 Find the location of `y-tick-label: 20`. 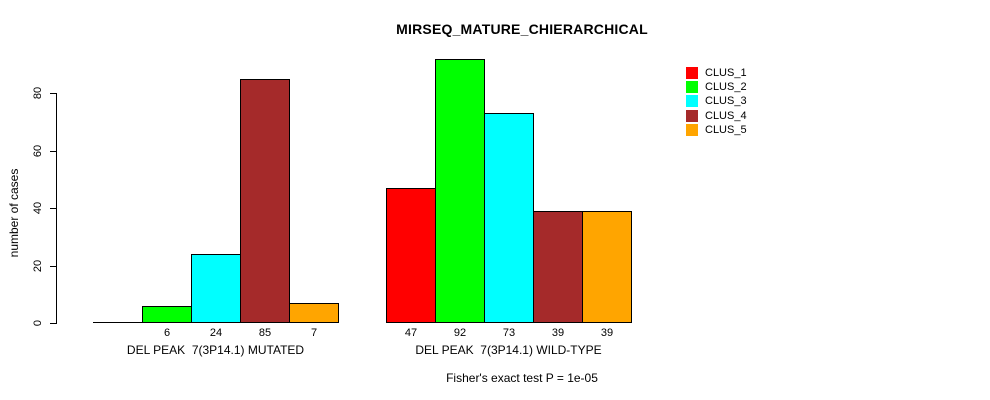

y-tick-label: 20 is located at coordinates (38, 265).